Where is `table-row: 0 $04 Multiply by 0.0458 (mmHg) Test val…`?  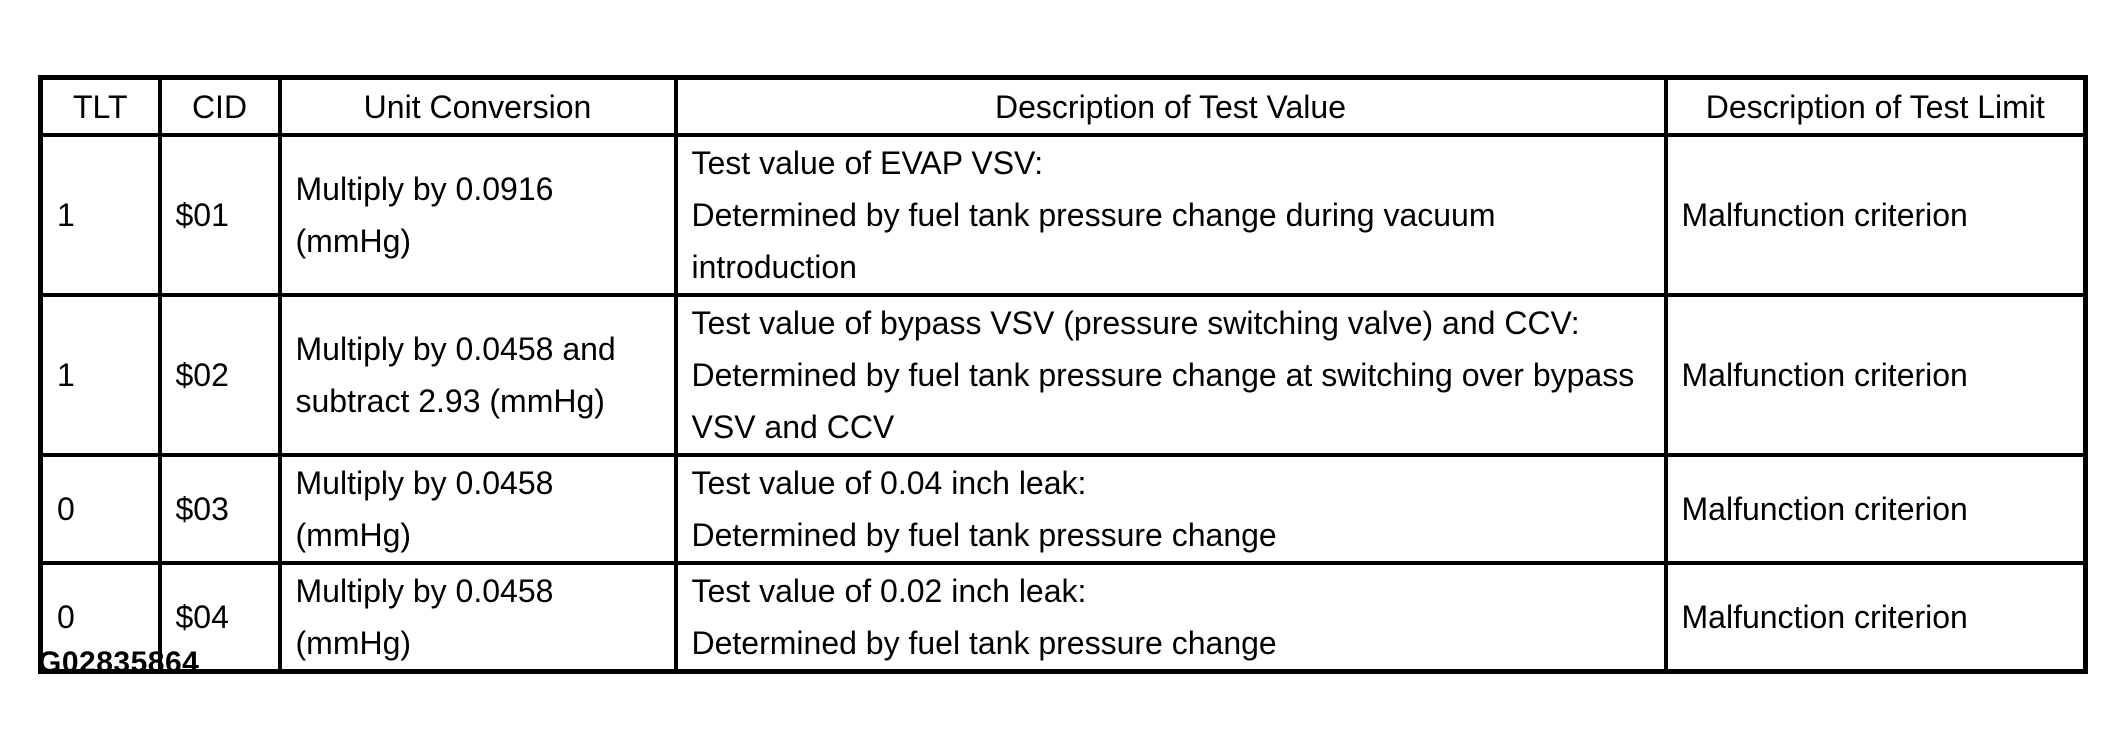 table-row: 0 $04 Multiply by 0.0458 (mmHg) Test val… is located at coordinates (1063, 617).